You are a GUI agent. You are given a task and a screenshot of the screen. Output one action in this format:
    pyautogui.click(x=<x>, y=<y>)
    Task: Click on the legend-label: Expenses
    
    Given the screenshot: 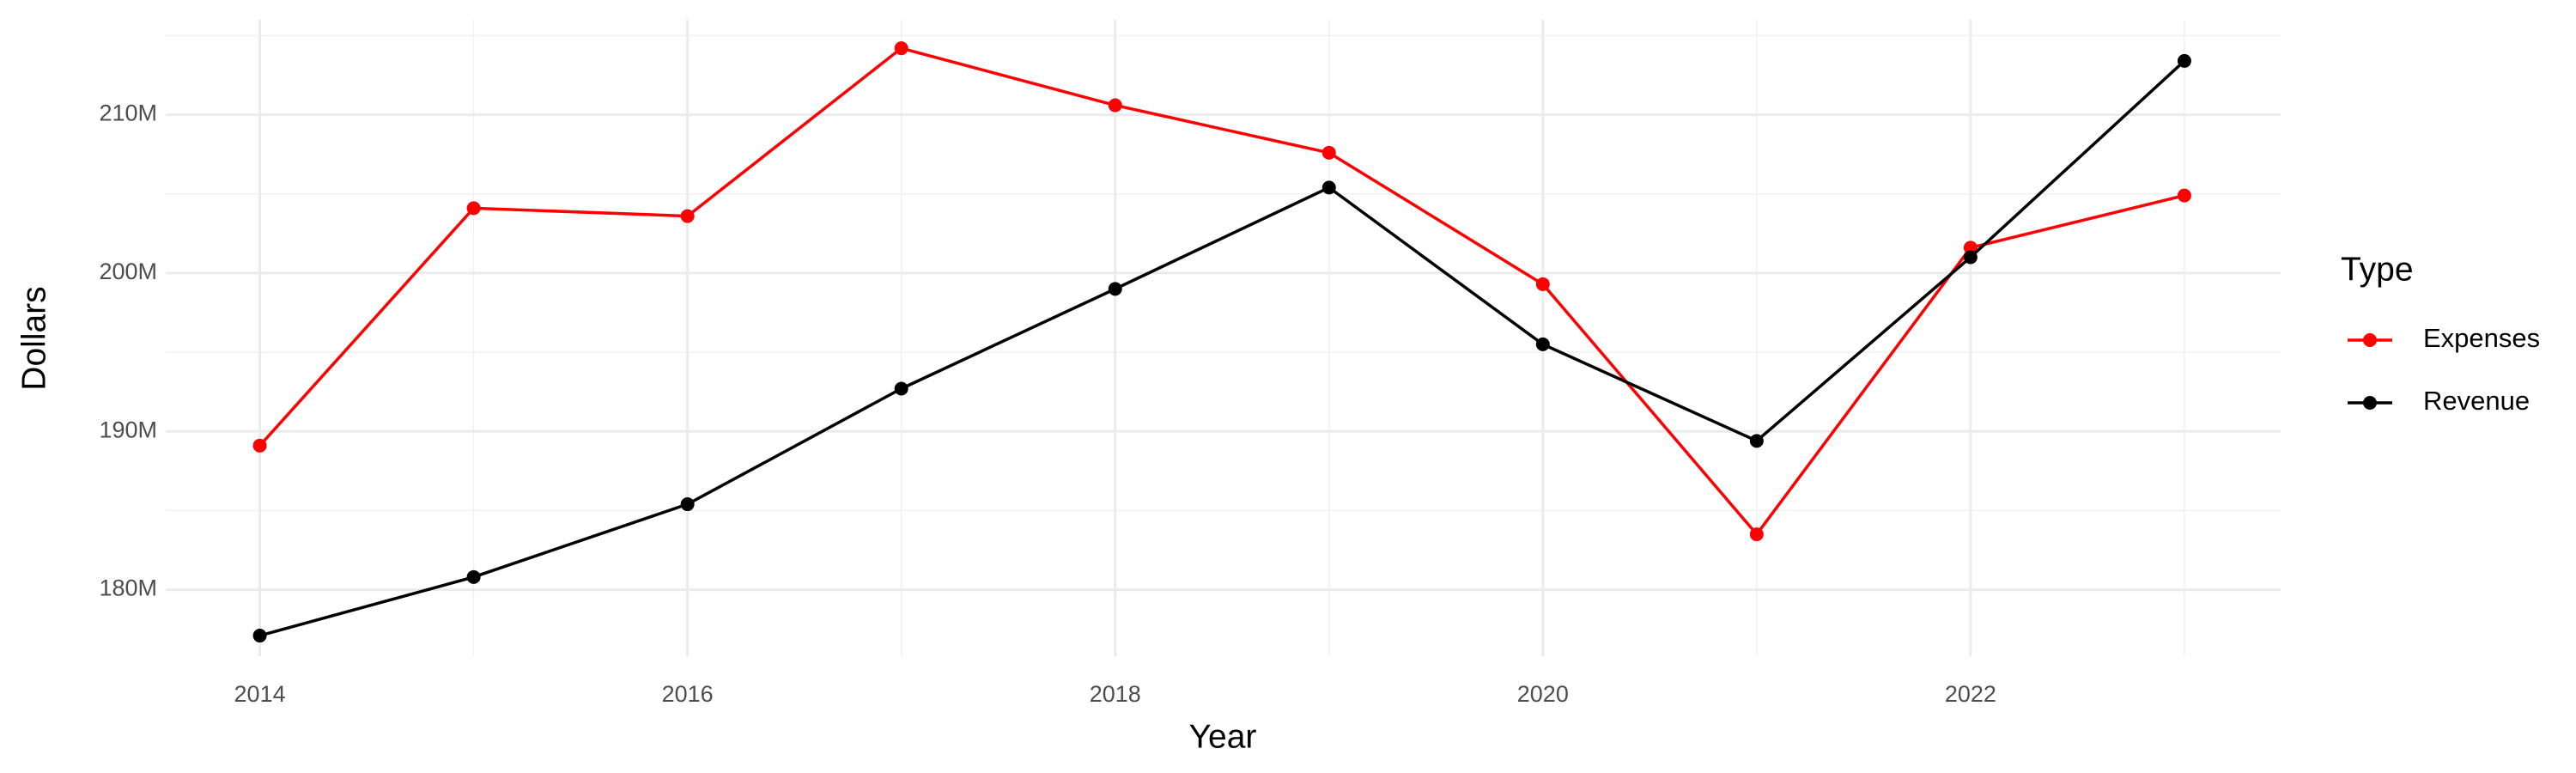 What is the action you would take?
    pyautogui.click(x=2481, y=338)
    